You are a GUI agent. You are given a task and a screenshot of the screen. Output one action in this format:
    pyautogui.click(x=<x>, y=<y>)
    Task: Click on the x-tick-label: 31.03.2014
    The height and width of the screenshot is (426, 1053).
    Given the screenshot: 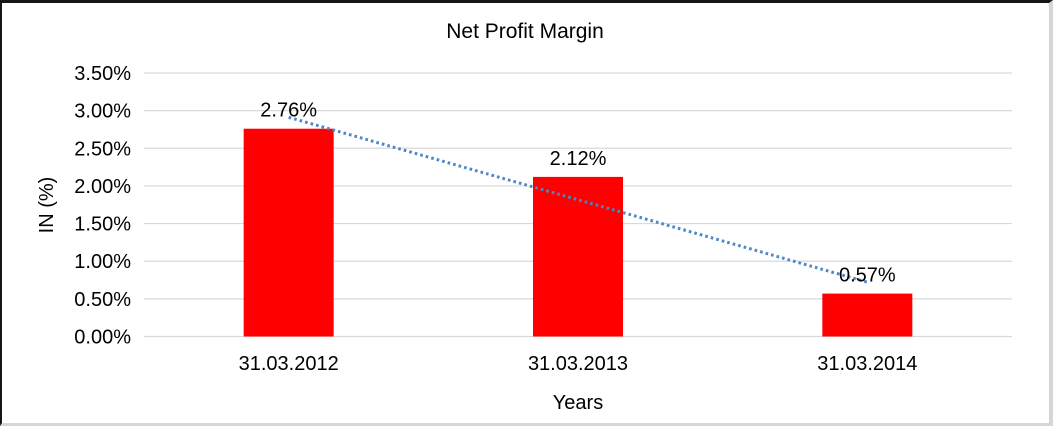 What is the action you would take?
    pyautogui.click(x=867, y=364)
    